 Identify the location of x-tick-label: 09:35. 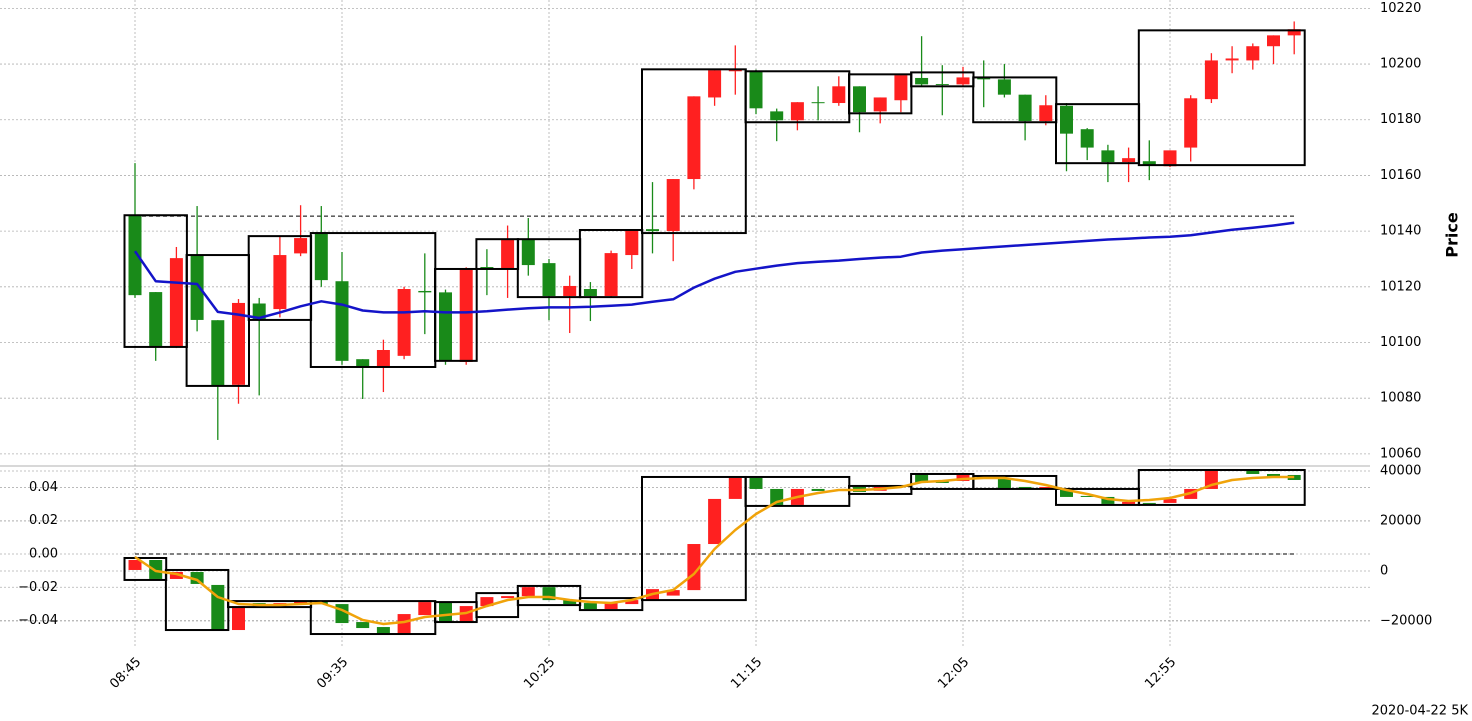
(332, 673).